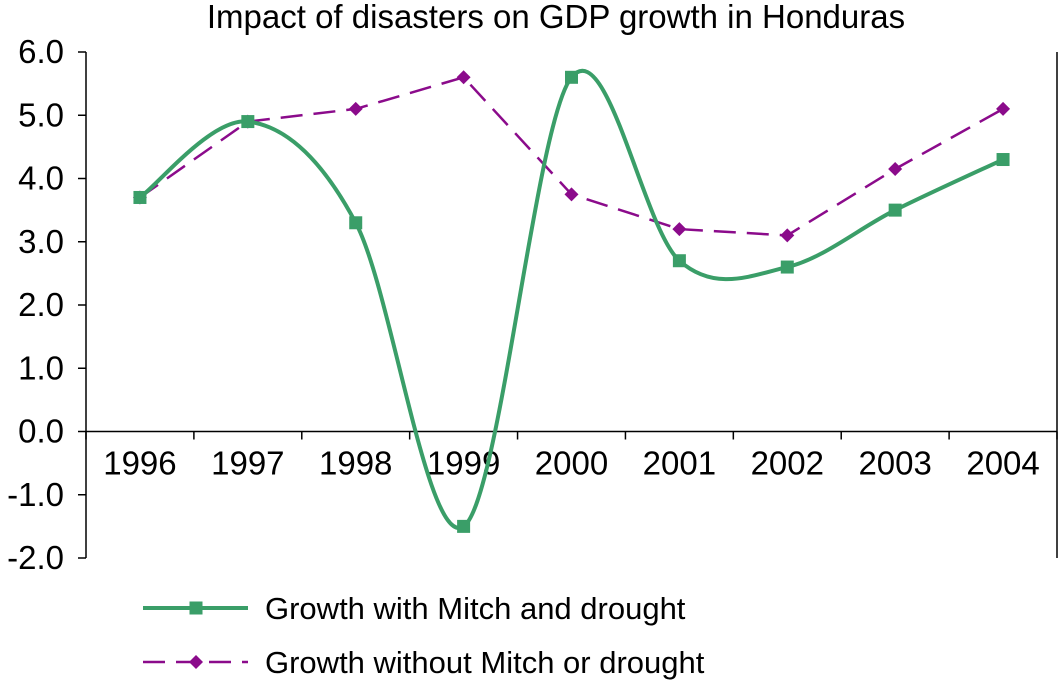 This screenshot has height=681, width=1061. What do you see at coordinates (571, 463) in the screenshot?
I see `x-tick-label: 2000` at bounding box center [571, 463].